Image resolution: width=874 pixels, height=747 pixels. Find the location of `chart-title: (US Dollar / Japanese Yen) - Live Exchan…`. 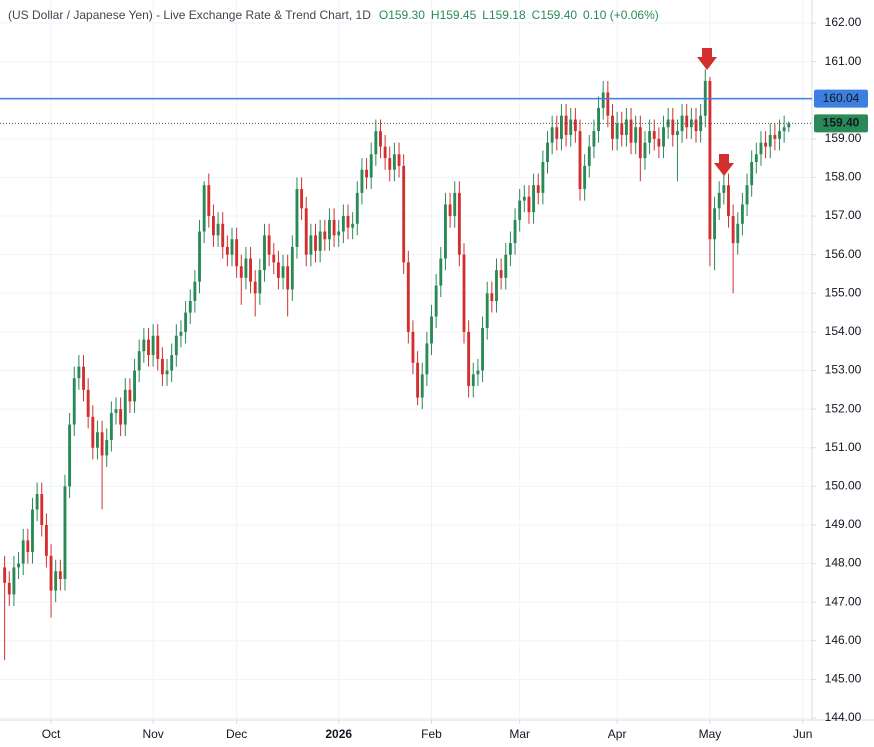

chart-title: (US Dollar / Japanese Yen) - Live Exchan… is located at coordinates (189, 15).